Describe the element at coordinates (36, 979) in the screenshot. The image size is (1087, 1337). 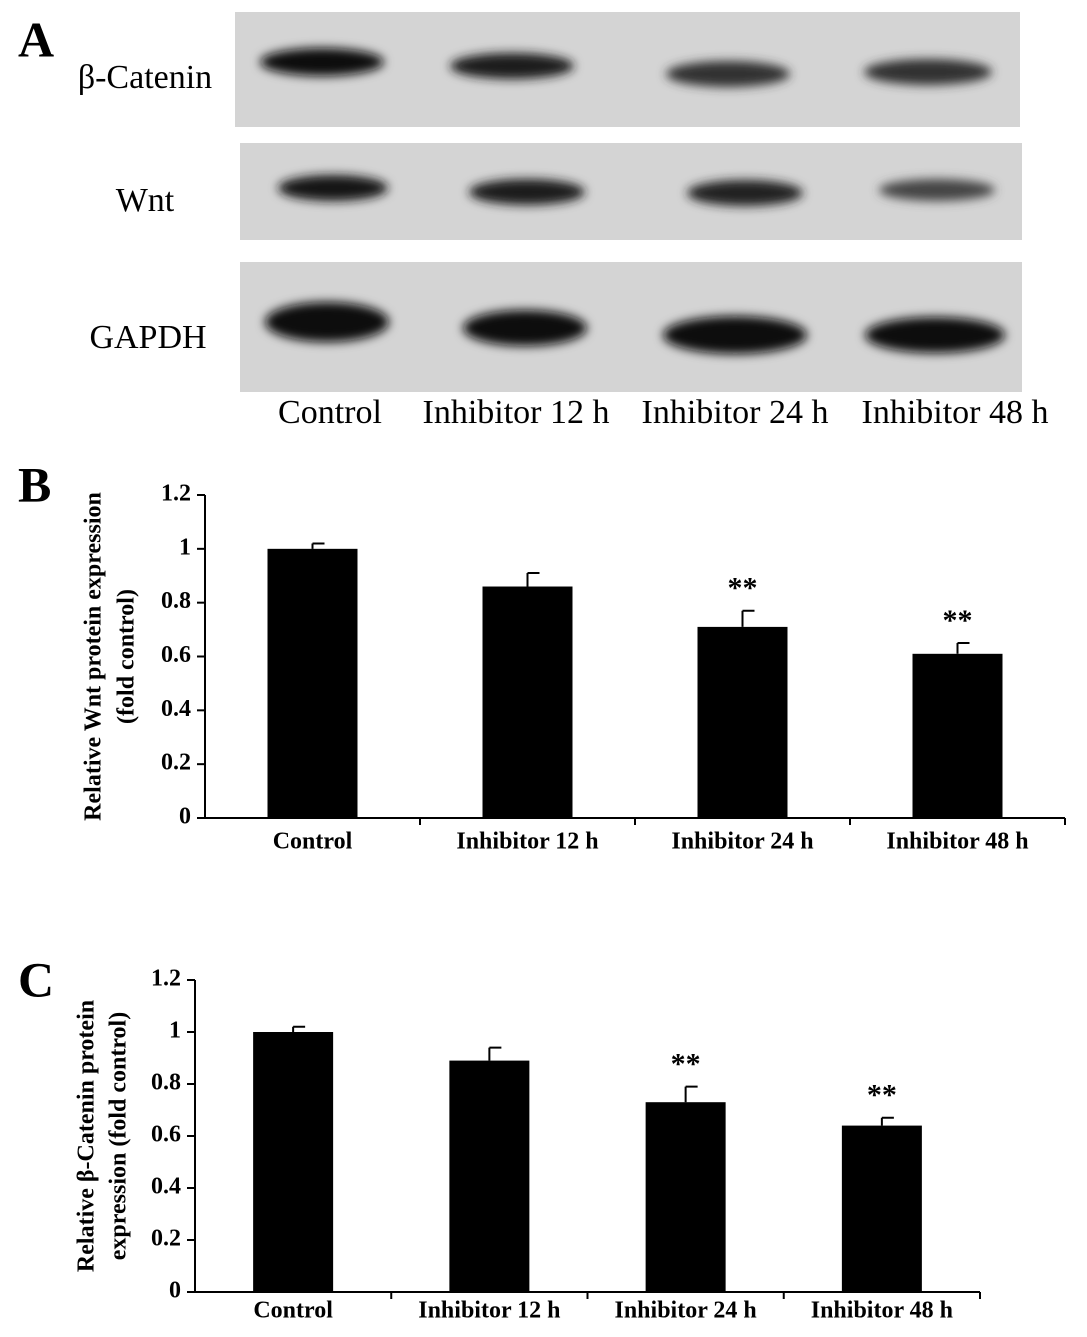
I see `panel-label: C` at that location.